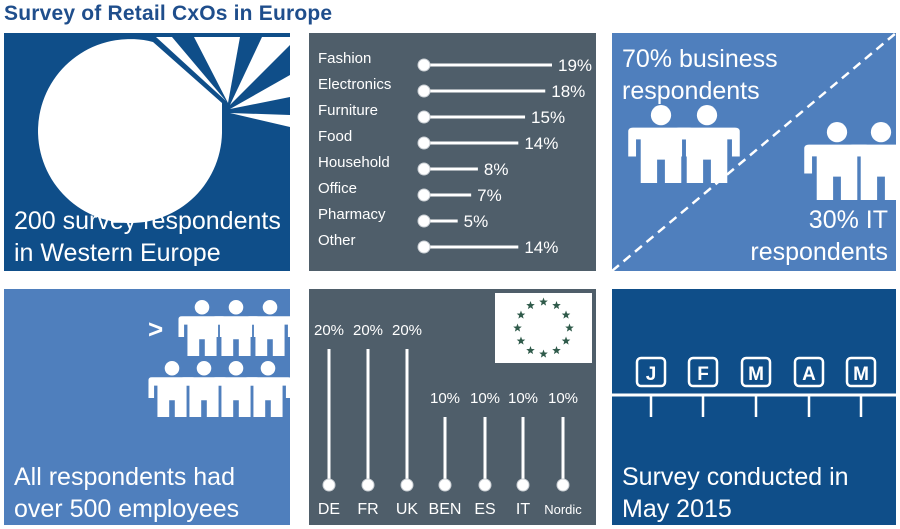 Image resolution: width=900 pixels, height=529 pixels. Describe the element at coordinates (117, 253) in the screenshot. I see `respondents-line2: in Western Europe` at that location.